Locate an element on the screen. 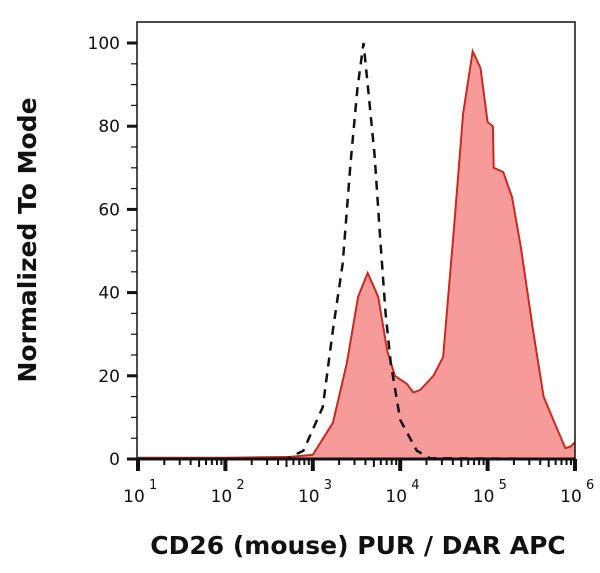 This screenshot has height=573, width=600. y-tick-label: 20 is located at coordinates (109, 377).